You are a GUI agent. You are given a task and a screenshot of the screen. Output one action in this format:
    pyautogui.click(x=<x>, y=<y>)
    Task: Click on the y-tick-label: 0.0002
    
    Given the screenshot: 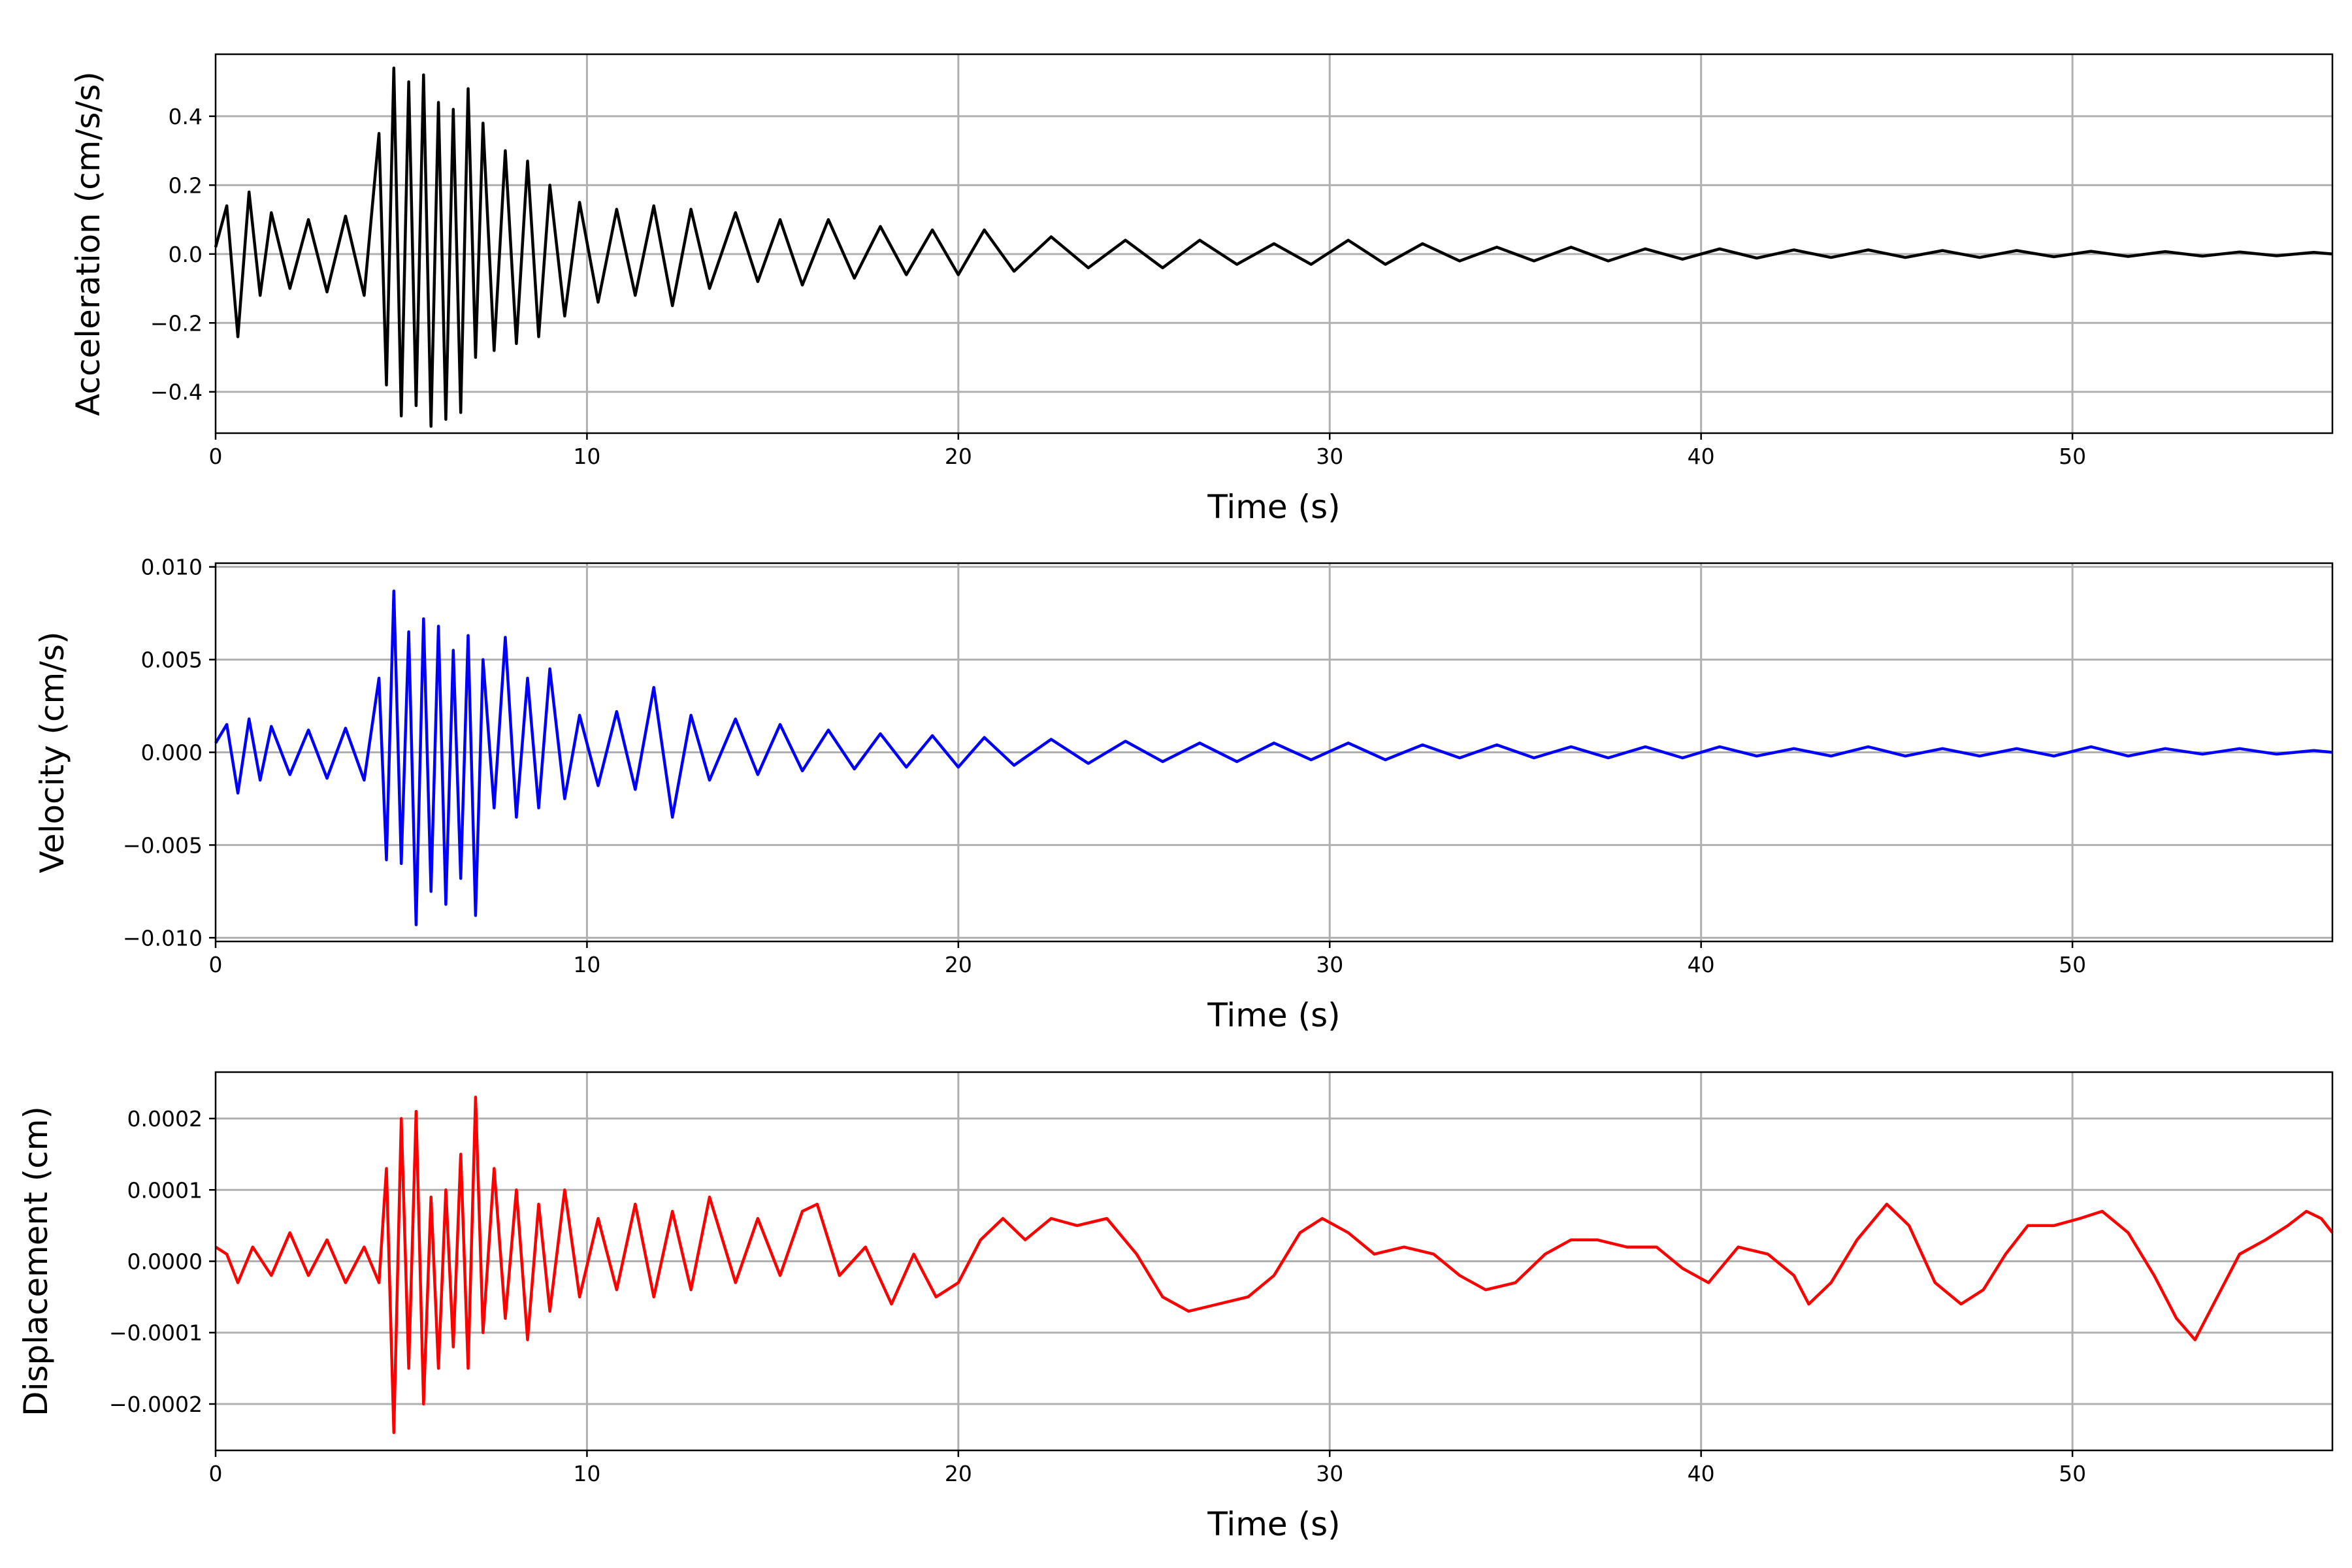 What is the action you would take?
    pyautogui.click(x=165, y=1119)
    